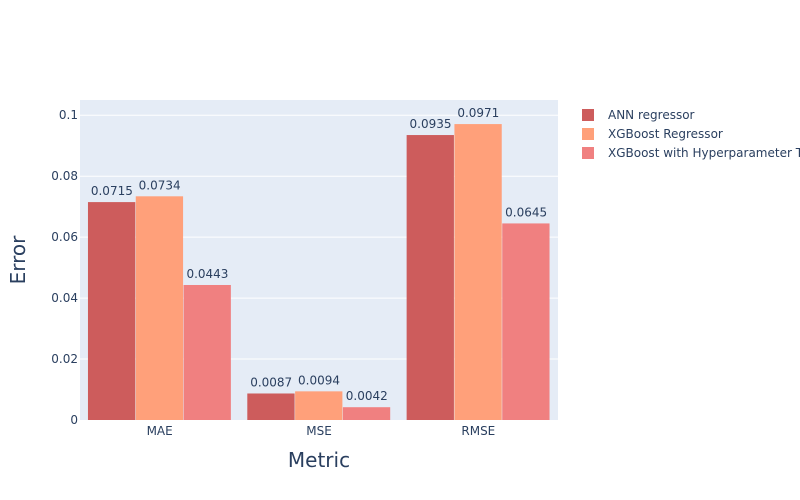 This screenshot has height=500, width=800. What do you see at coordinates (319, 380) in the screenshot?
I see `data-label: 0.0094` at bounding box center [319, 380].